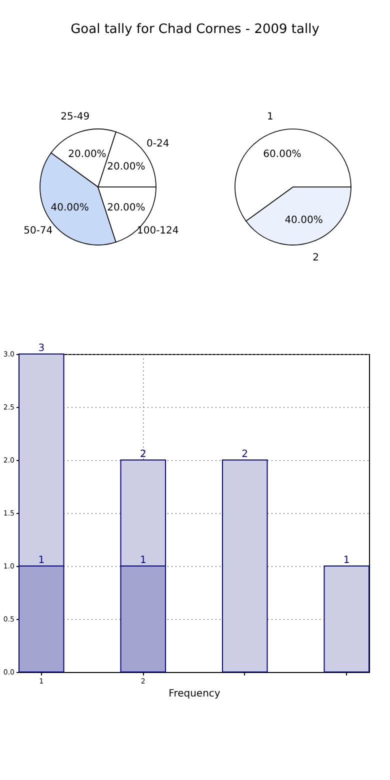 Image resolution: width=390 pixels, height=780 pixels. I want to click on chart-title: Goal tally for Chad Cornes - 2009 tally, so click(195, 30).